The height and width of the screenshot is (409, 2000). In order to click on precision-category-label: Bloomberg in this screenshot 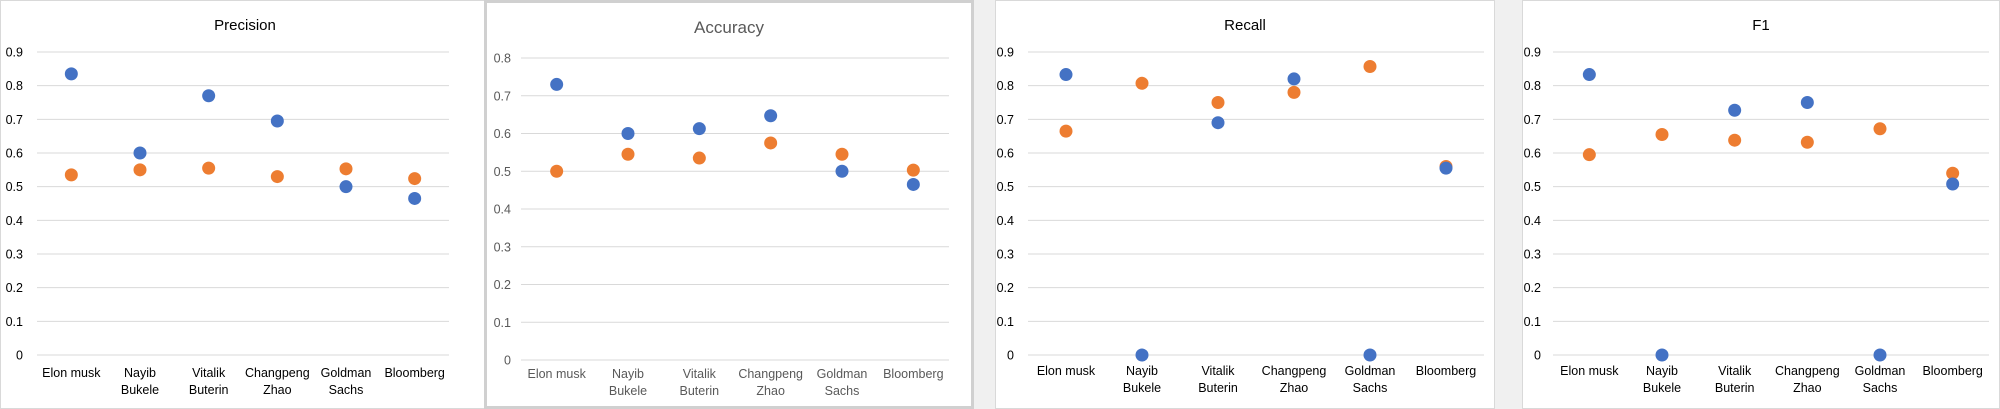, I will do `click(414, 373)`.